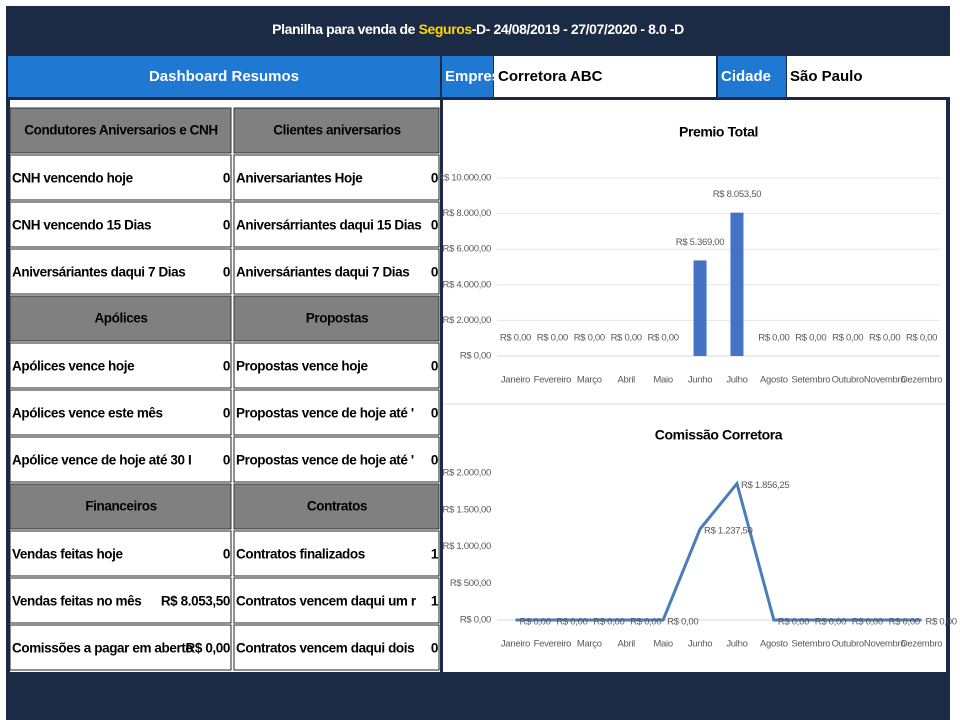  Describe the element at coordinates (302, 366) in the screenshot. I see `row-label: Propostas vence hoje` at that location.